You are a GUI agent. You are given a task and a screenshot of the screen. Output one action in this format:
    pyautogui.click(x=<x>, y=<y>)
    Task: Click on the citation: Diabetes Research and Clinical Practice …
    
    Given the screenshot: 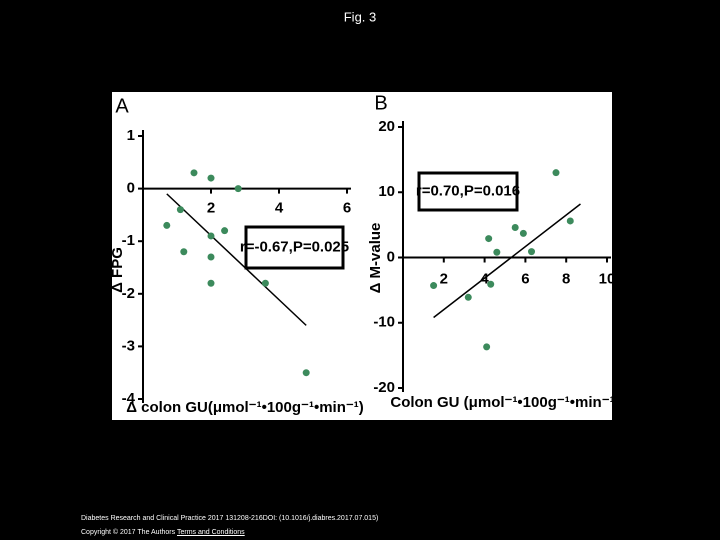 What is the action you would take?
    pyautogui.click(x=230, y=518)
    